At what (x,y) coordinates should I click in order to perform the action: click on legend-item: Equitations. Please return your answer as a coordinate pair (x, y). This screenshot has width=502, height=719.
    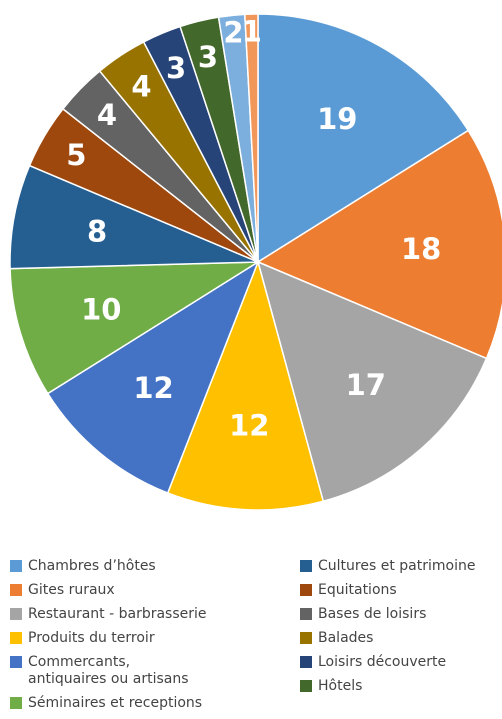
    Looking at the image, I should click on (387, 590).